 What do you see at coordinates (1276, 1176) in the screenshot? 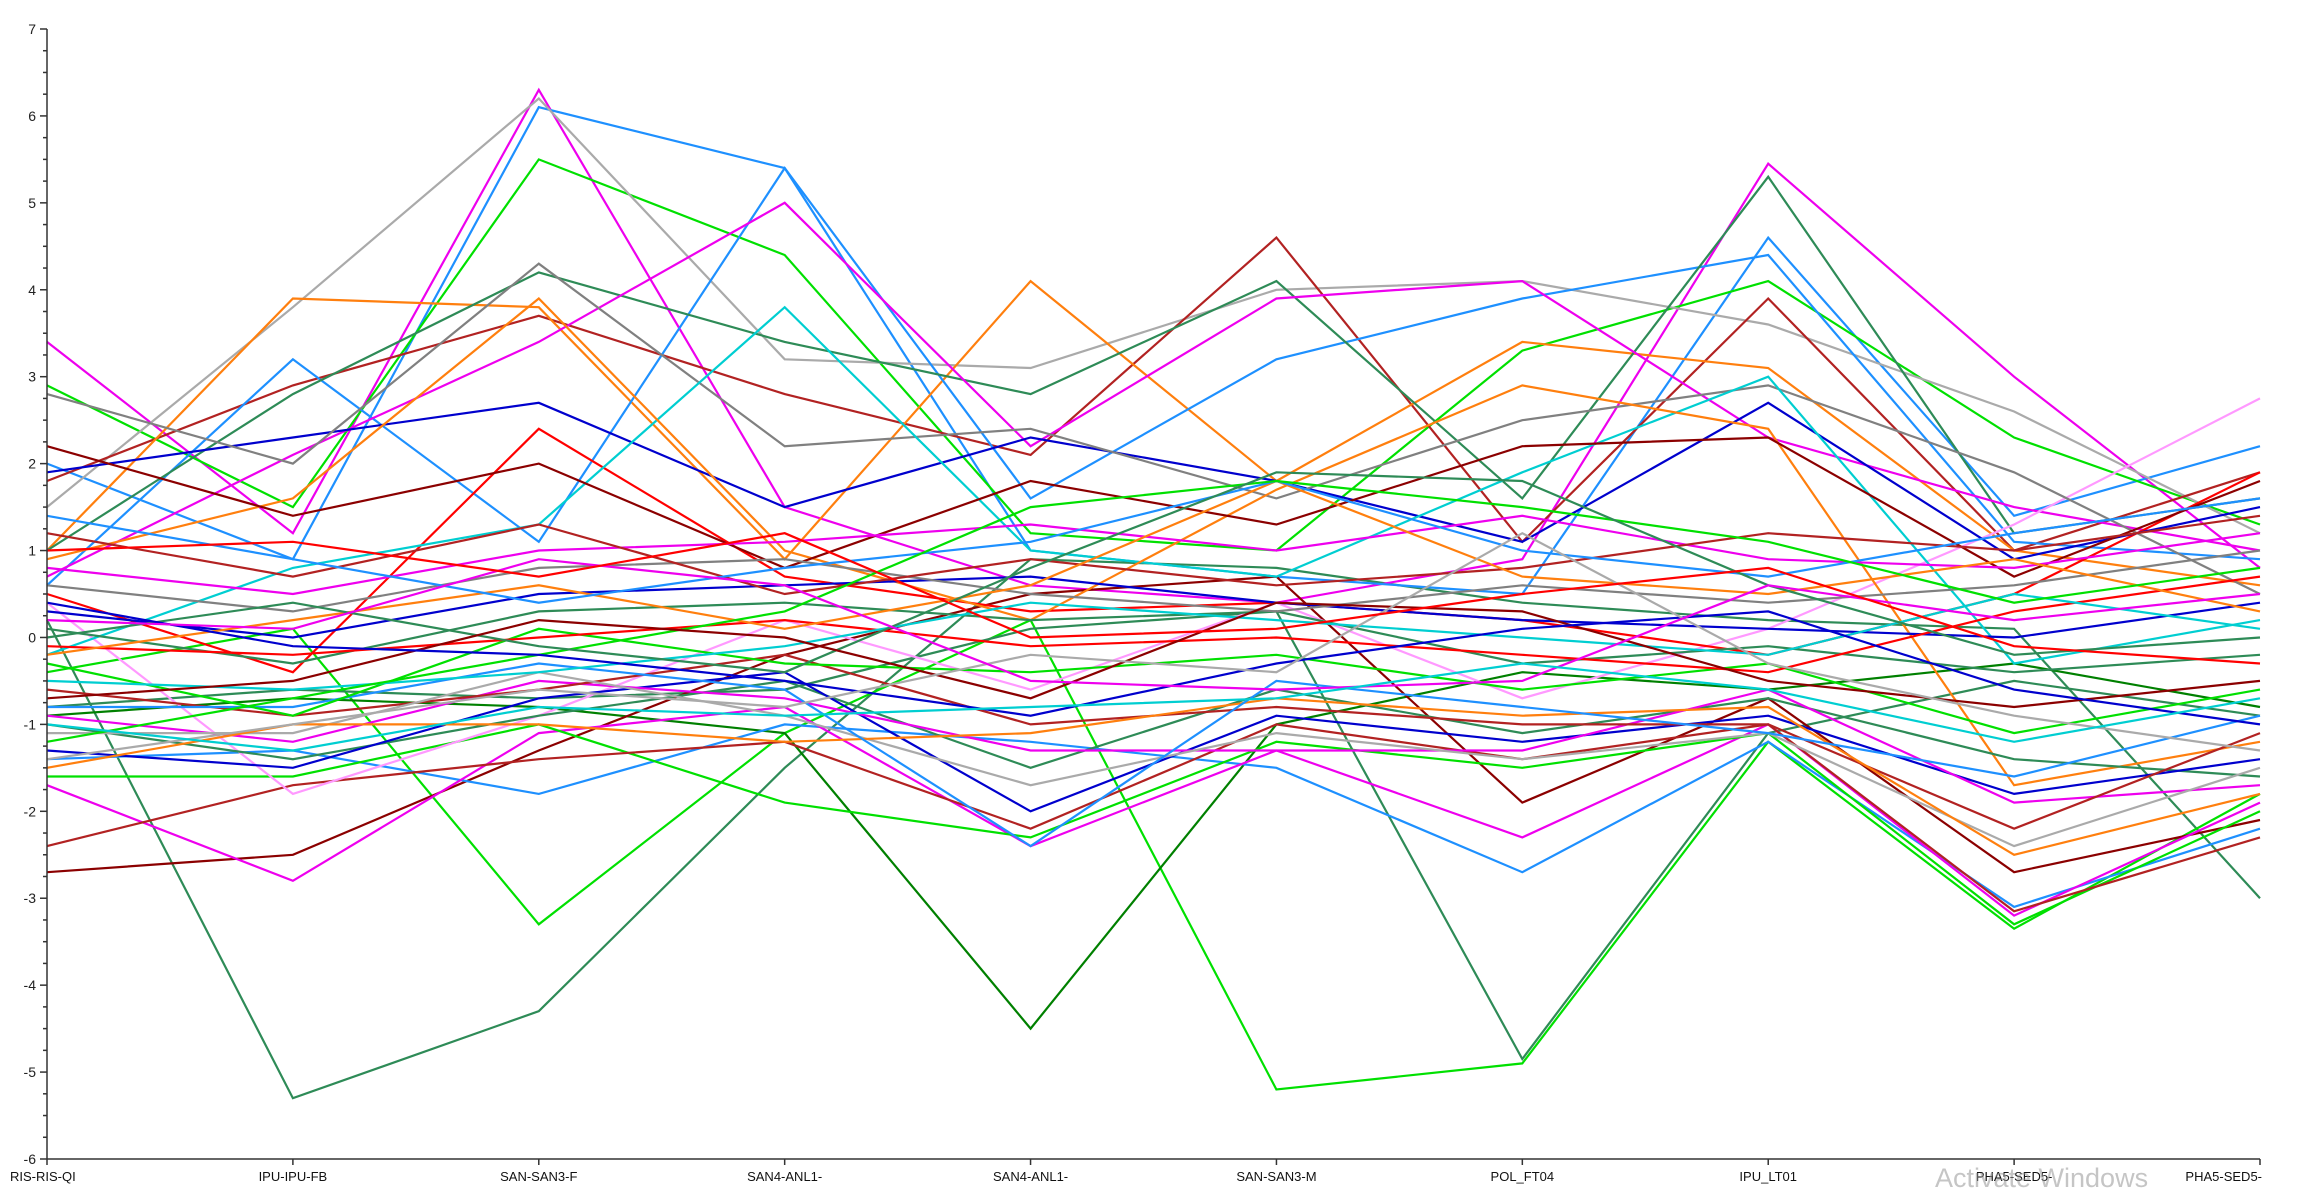
I see `x-tick-label: SAN-SAN3-M` at bounding box center [1276, 1176].